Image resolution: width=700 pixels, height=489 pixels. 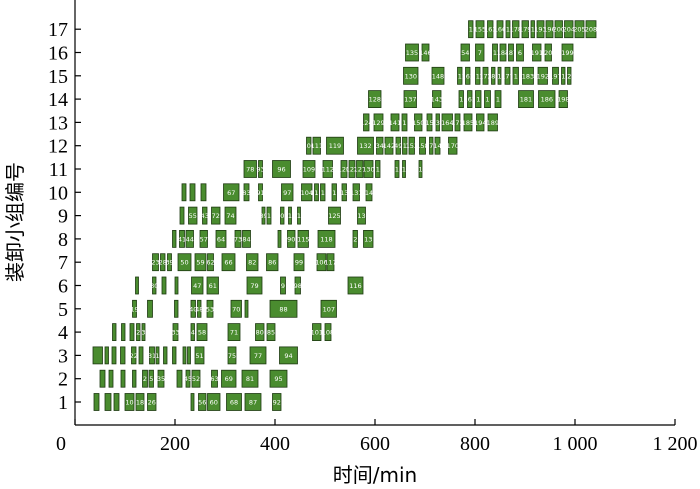 What do you see at coordinates (389, 146) in the screenshot?
I see `task-label: 142` at bounding box center [389, 146].